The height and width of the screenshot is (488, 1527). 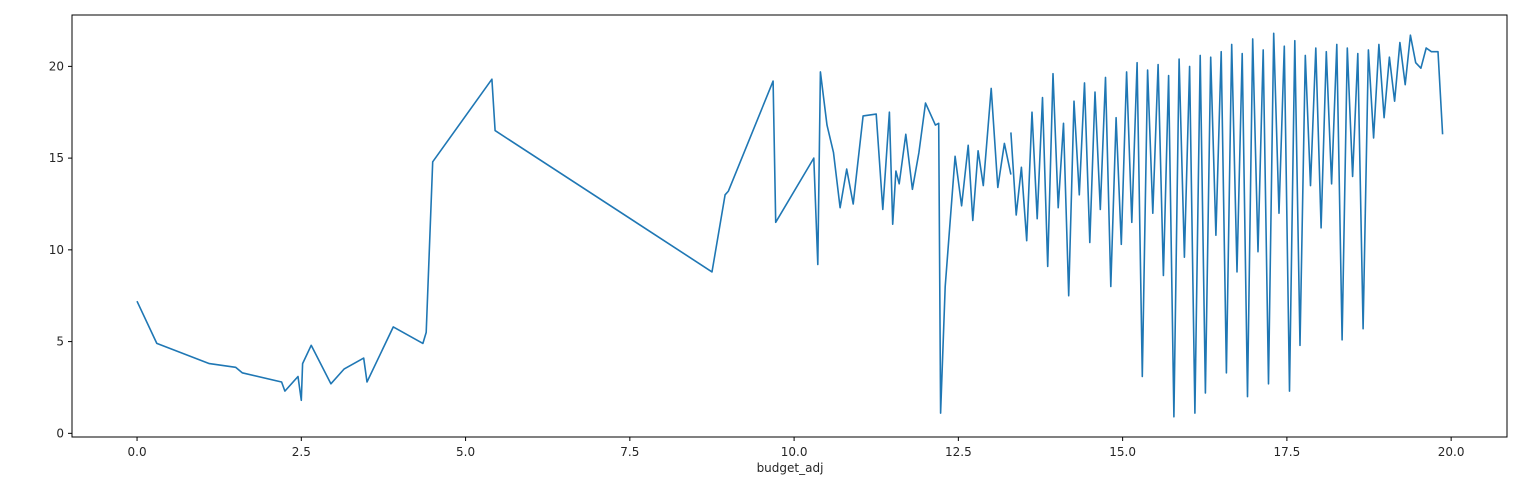 What do you see at coordinates (60, 342) in the screenshot?
I see `y-tick-label: 5` at bounding box center [60, 342].